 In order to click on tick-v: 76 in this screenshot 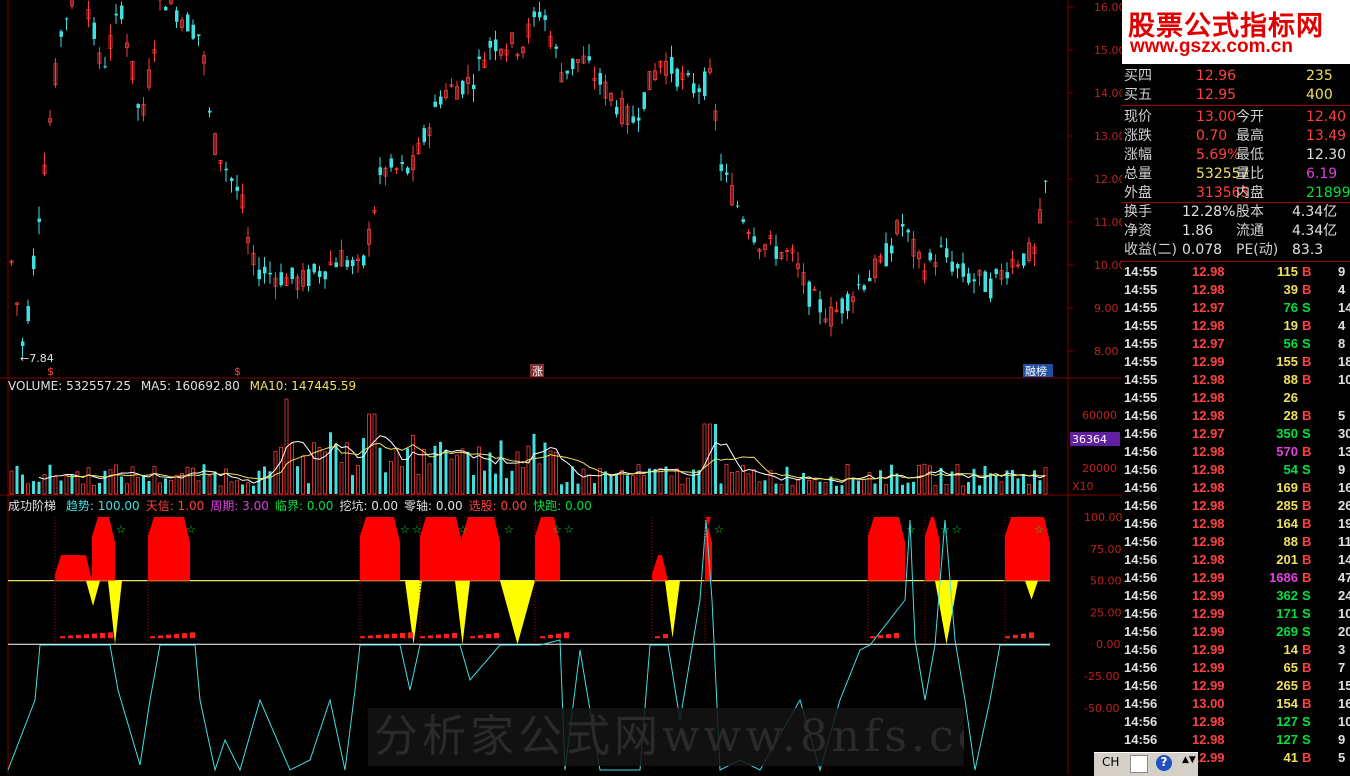, I will do `click(1290, 307)`.